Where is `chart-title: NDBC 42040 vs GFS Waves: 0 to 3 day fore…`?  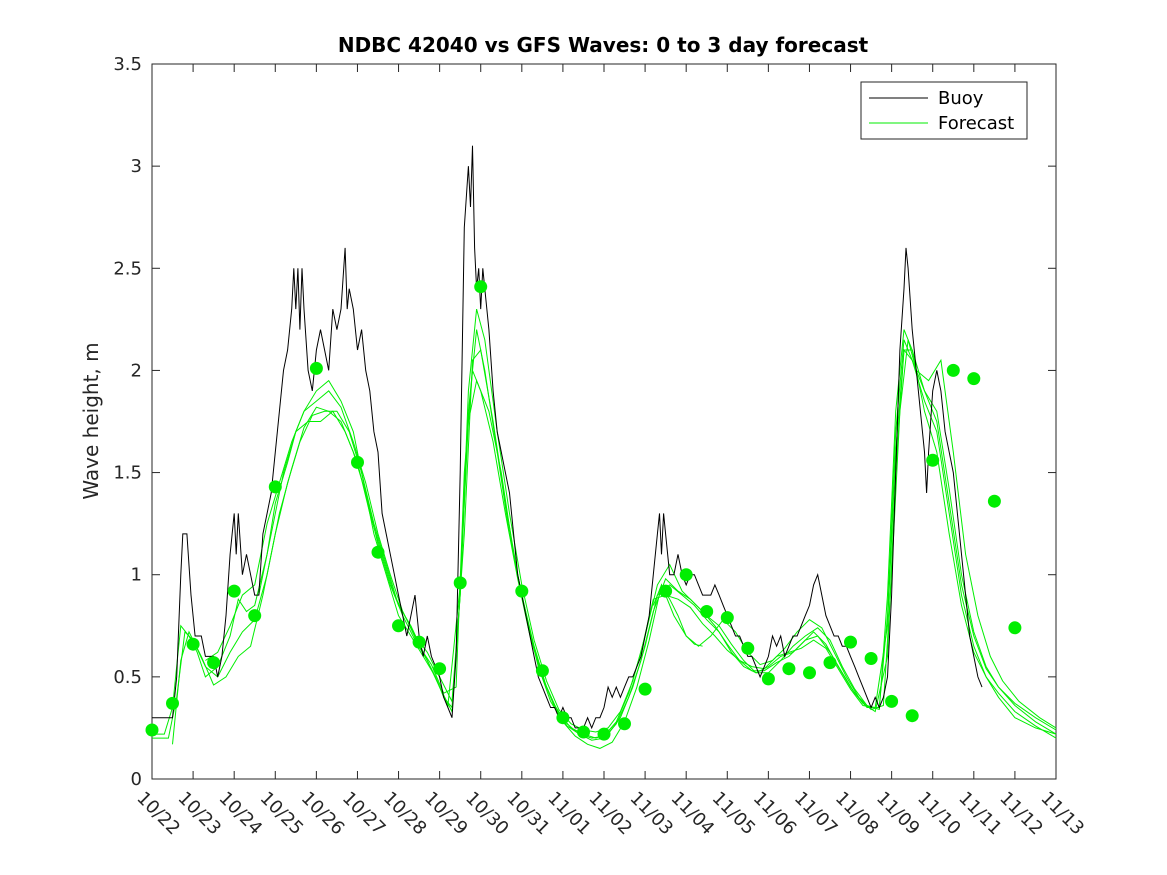 chart-title: NDBC 42040 vs GFS Waves: 0 to 3 day fore… is located at coordinates (603, 45).